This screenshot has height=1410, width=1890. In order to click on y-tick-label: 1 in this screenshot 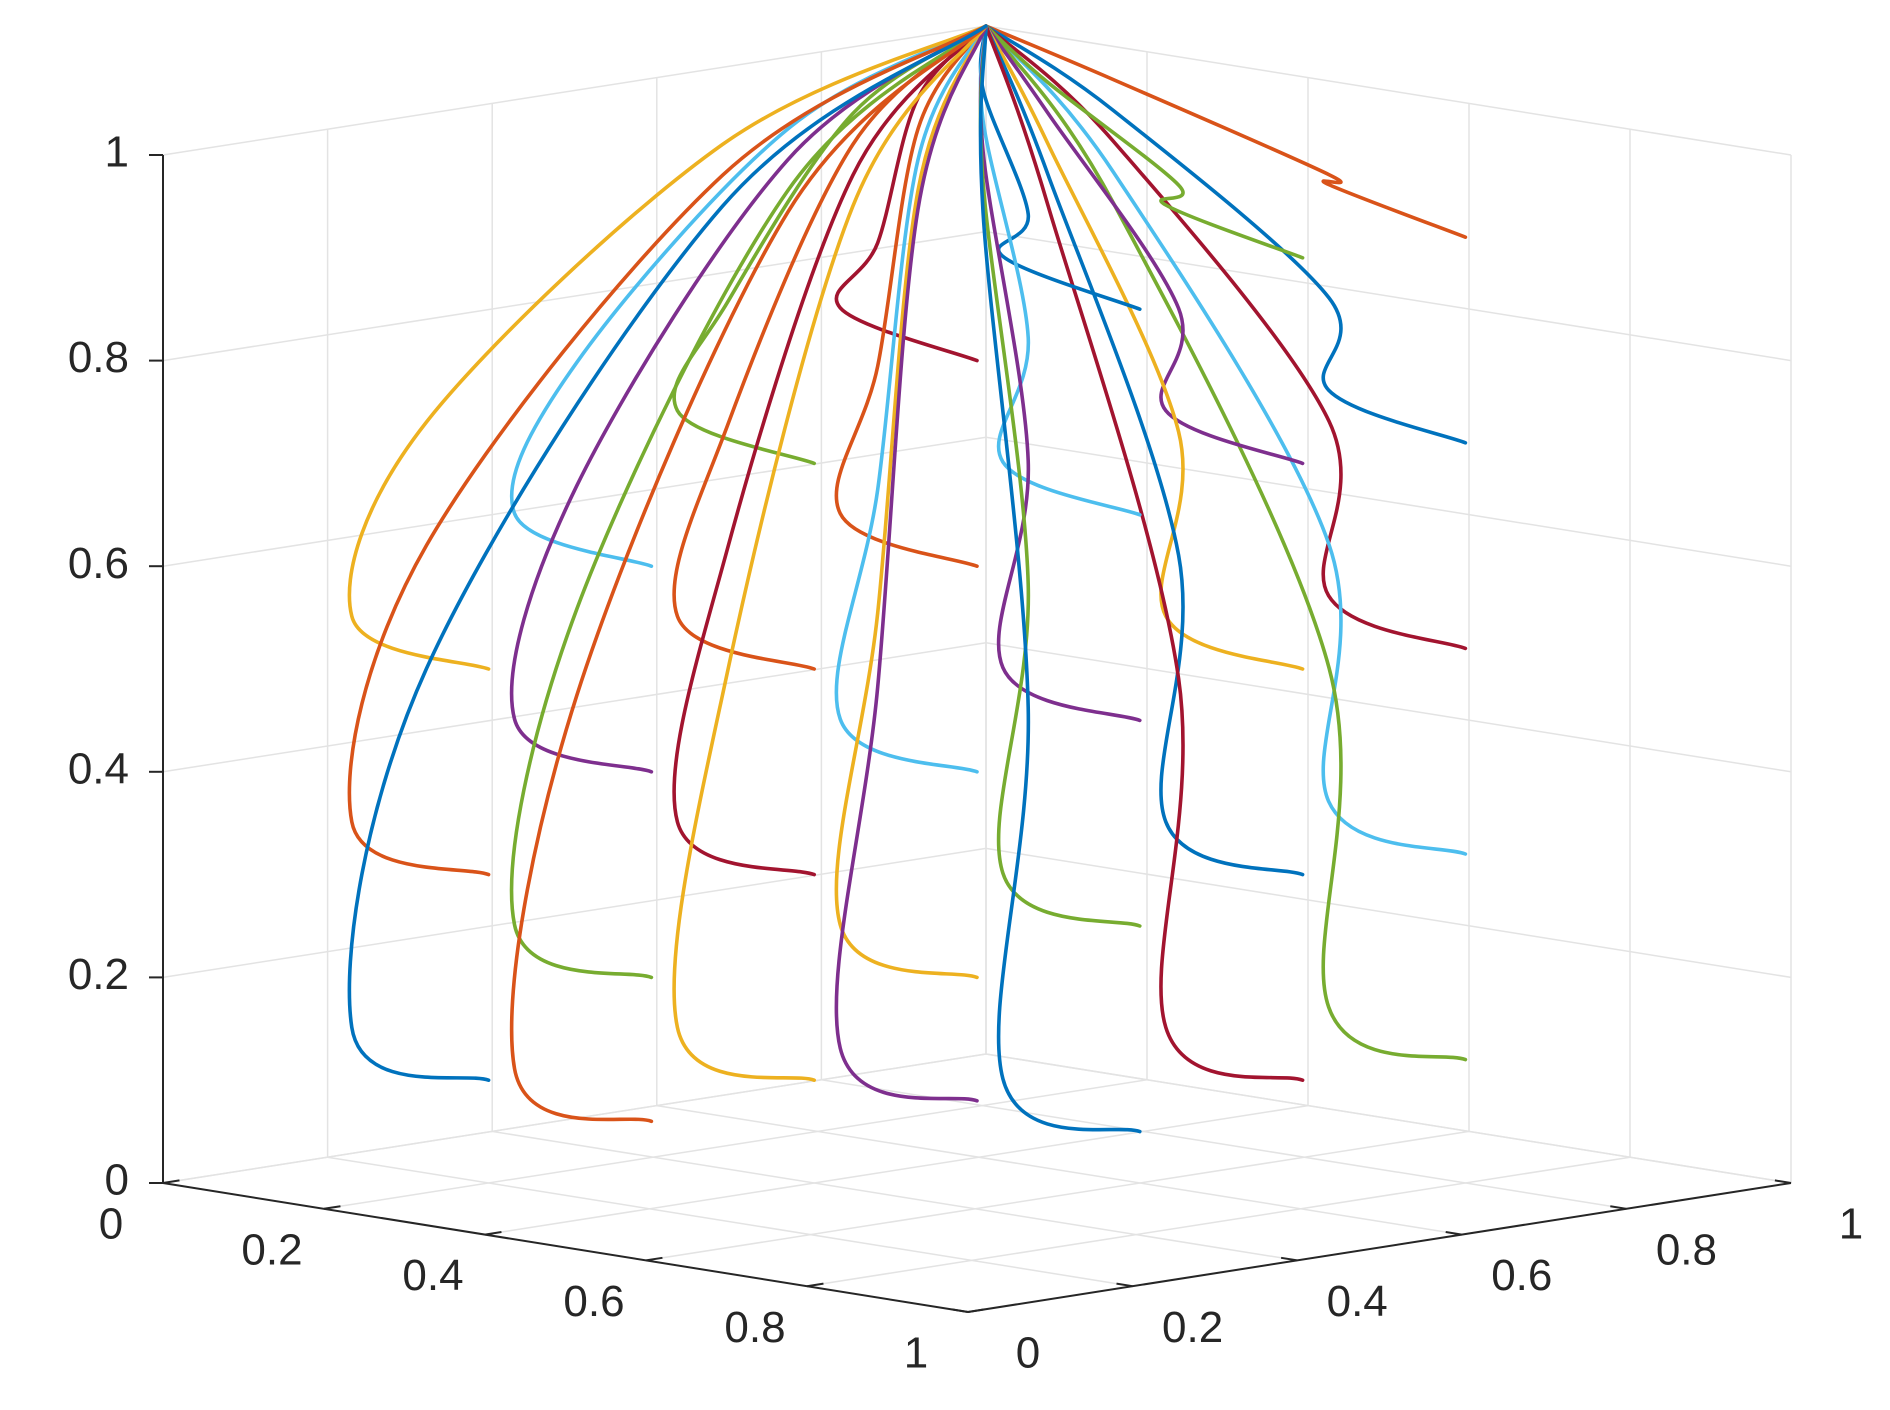, I will do `click(1851, 1224)`.